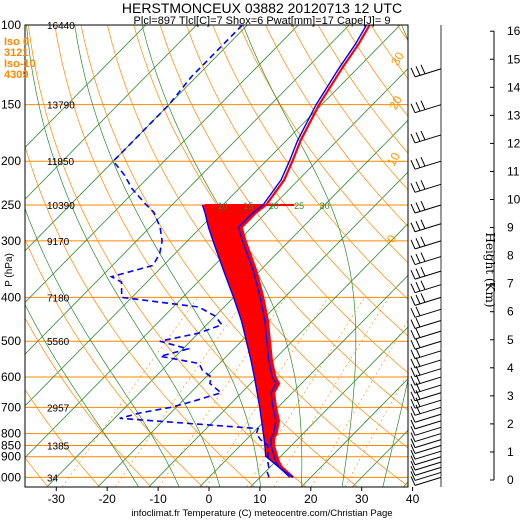 Image resolution: width=521 pixels, height=521 pixels. What do you see at coordinates (61, 106) in the screenshot?
I see `height-label-150: 13790` at bounding box center [61, 106].